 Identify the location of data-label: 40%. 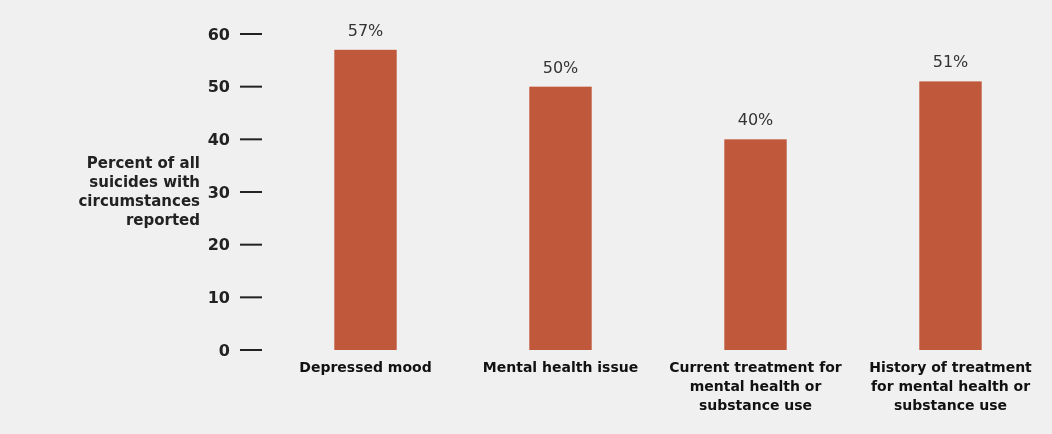
(755, 120).